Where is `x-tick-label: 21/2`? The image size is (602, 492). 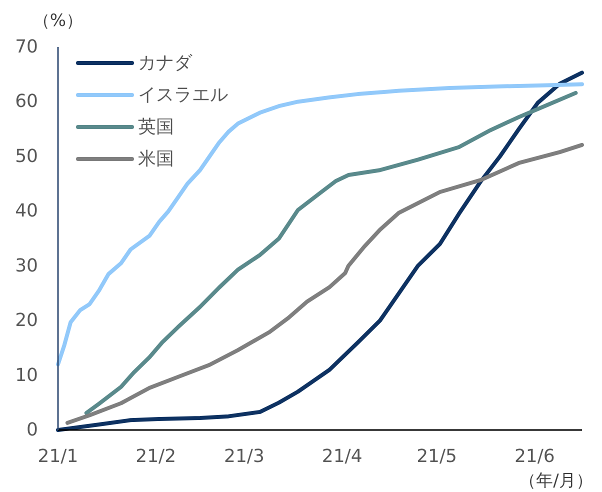 x-tick-label: 21/2 is located at coordinates (156, 456).